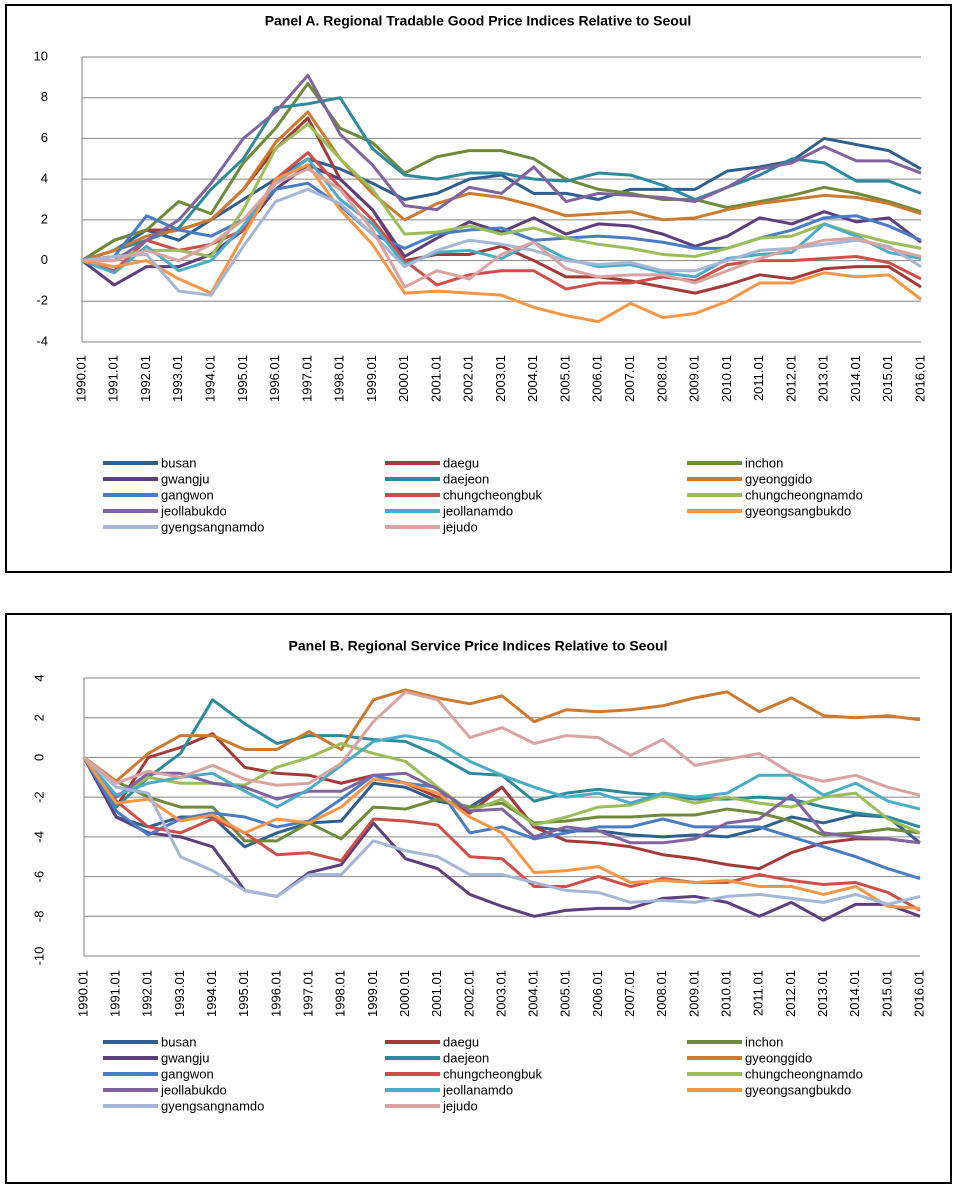  I want to click on x-tick-label: 1995.01, so click(243, 993).